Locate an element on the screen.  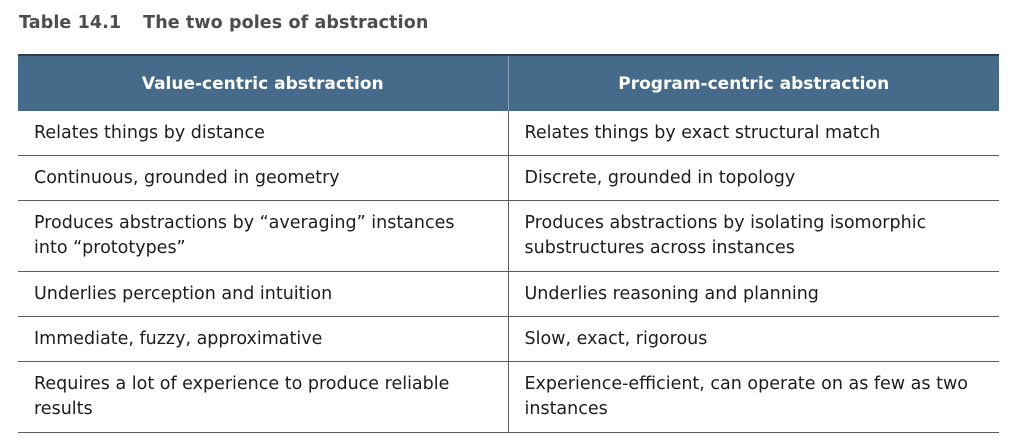
program-centric-cell: Underlies reasoning and planning is located at coordinates (753, 294).